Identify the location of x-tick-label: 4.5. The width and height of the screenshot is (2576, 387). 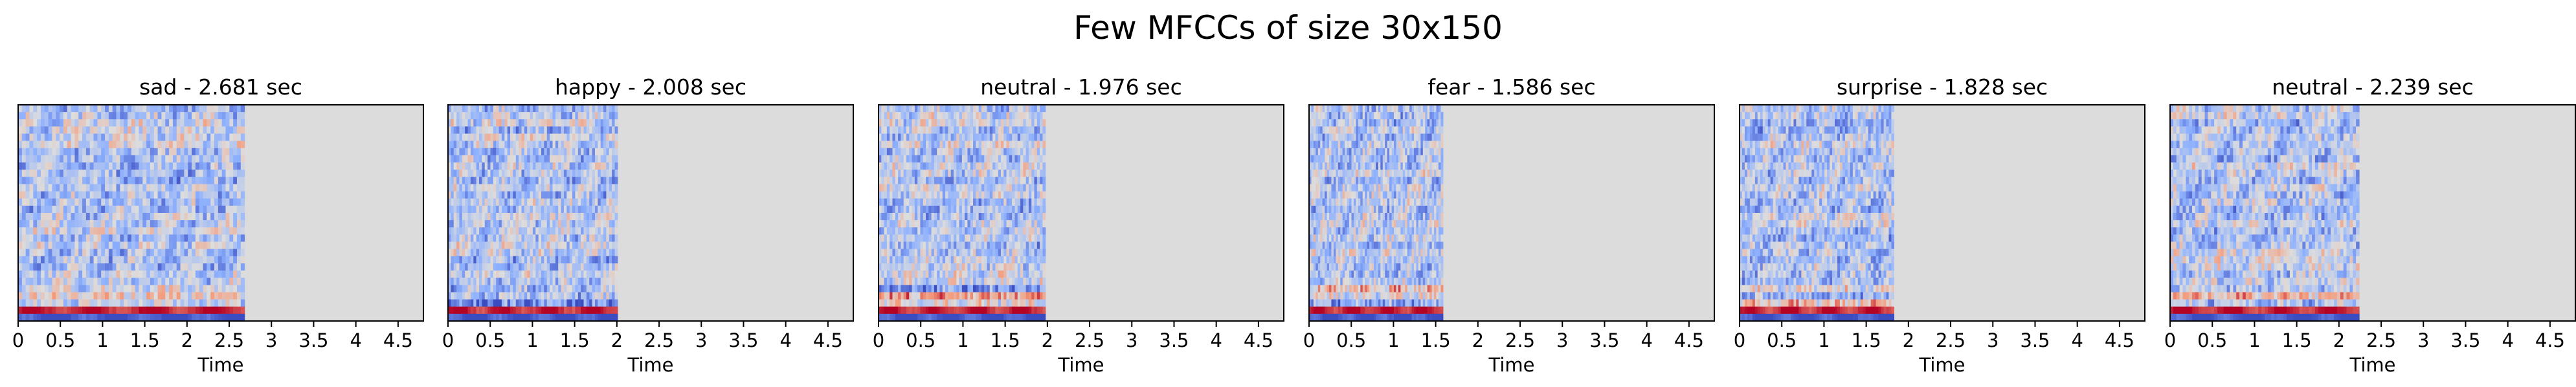
(398, 340).